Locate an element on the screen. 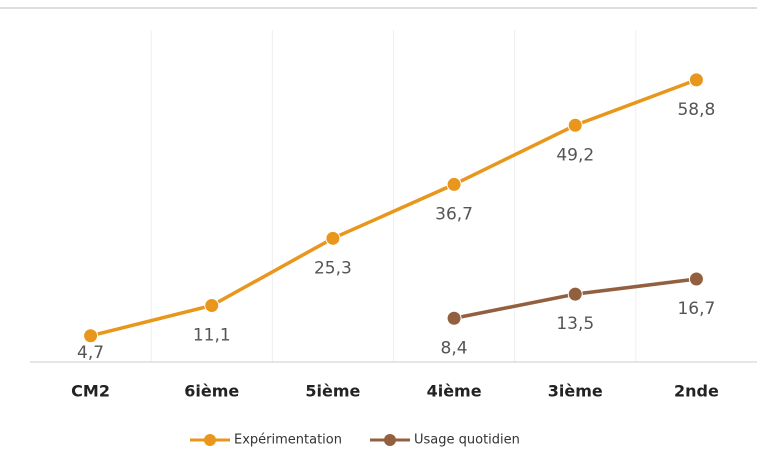  data-label: 49,2 is located at coordinates (575, 155).